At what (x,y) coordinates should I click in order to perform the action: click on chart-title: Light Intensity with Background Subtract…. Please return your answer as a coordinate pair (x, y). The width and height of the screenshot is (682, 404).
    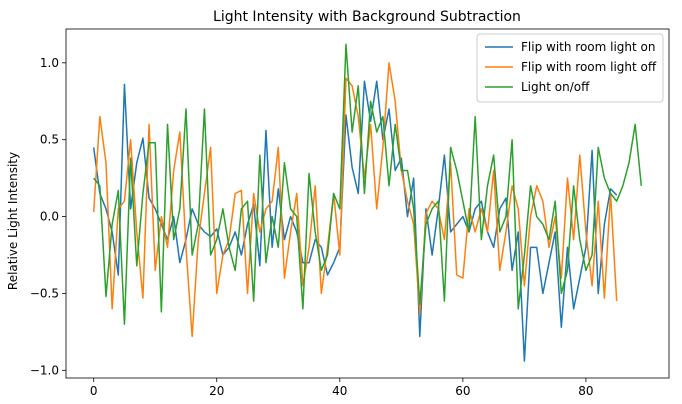
    Looking at the image, I should click on (367, 17).